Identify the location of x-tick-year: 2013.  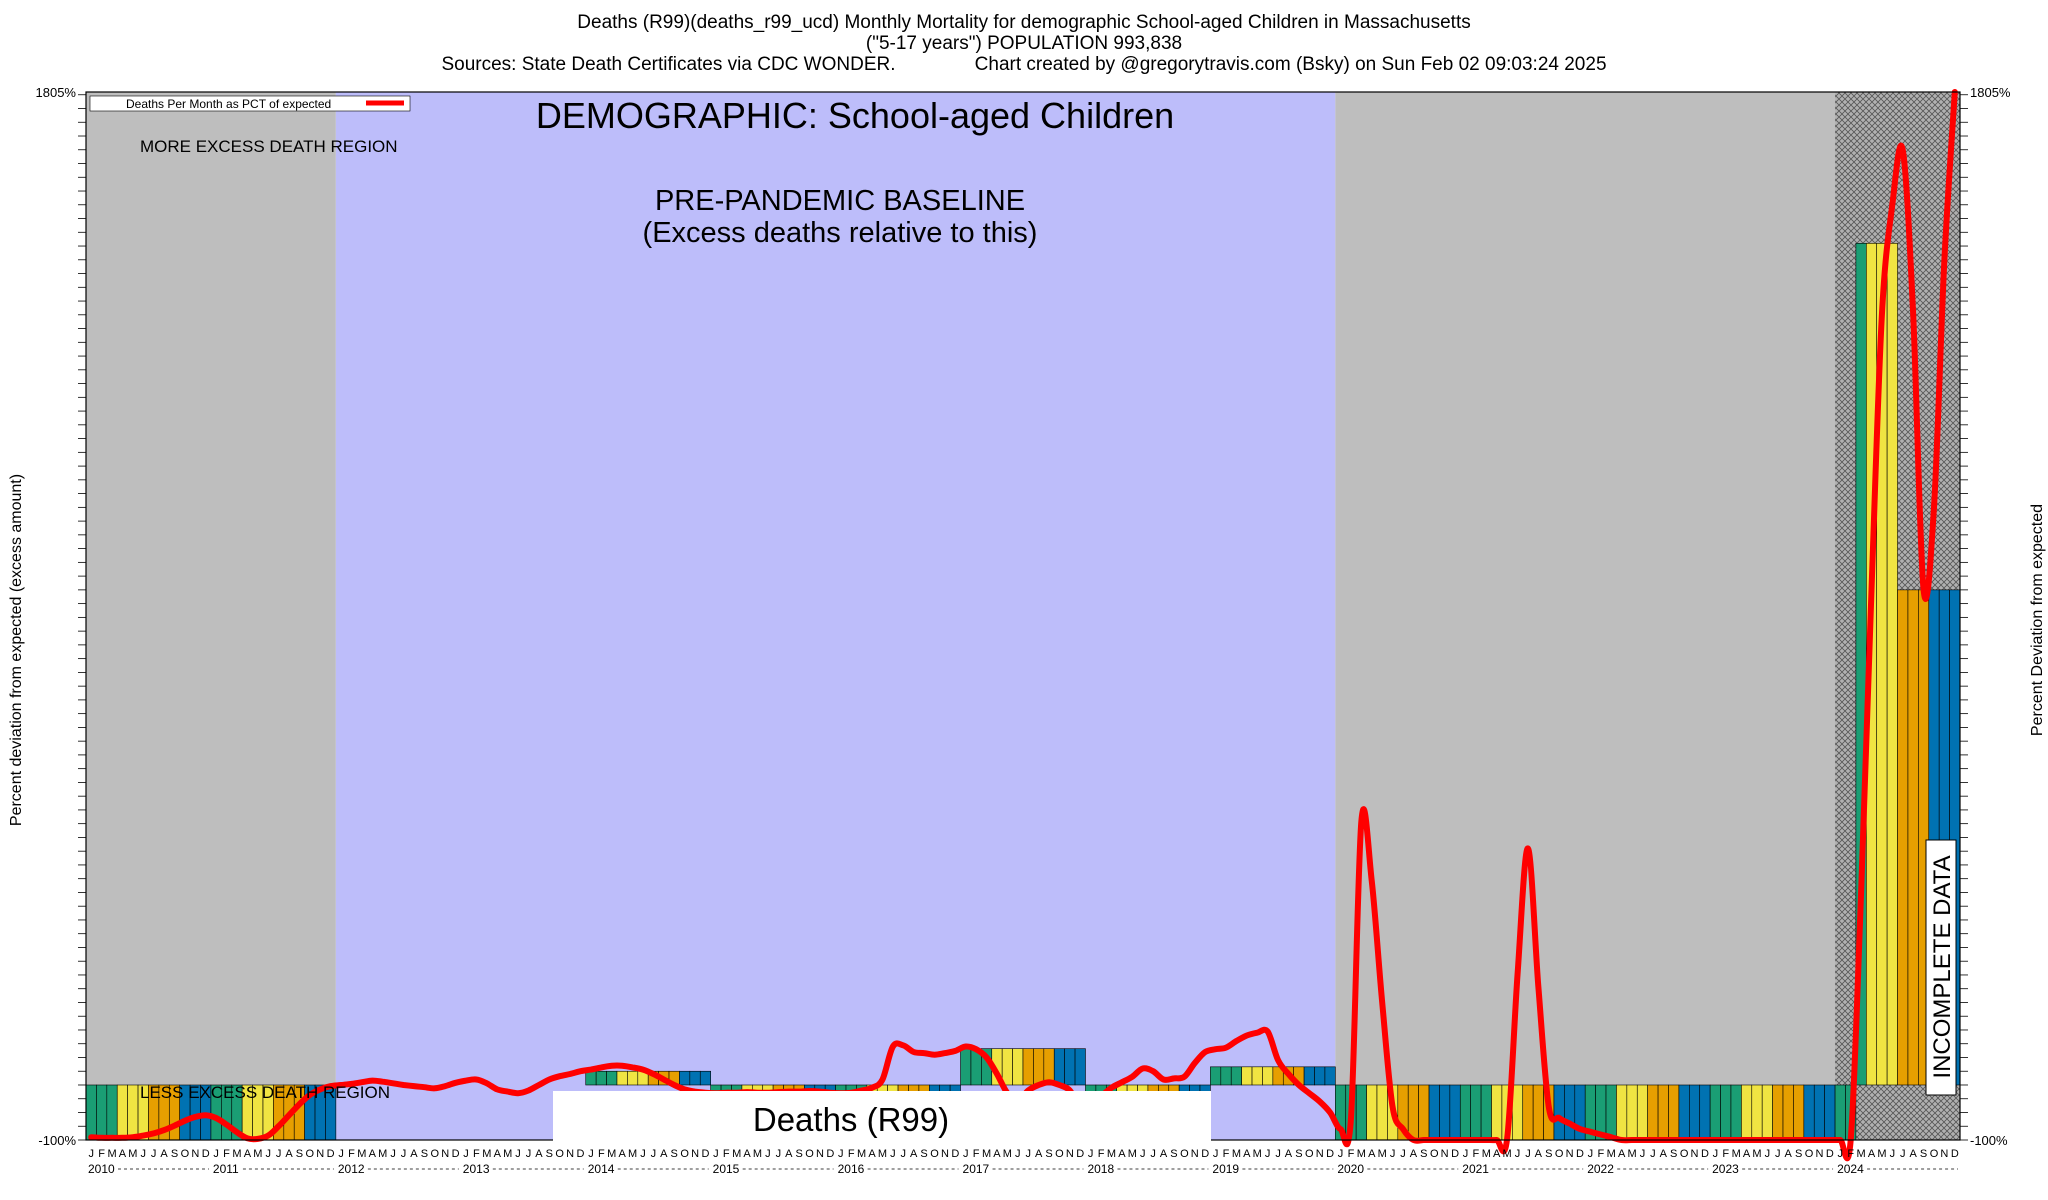
(476, 1169).